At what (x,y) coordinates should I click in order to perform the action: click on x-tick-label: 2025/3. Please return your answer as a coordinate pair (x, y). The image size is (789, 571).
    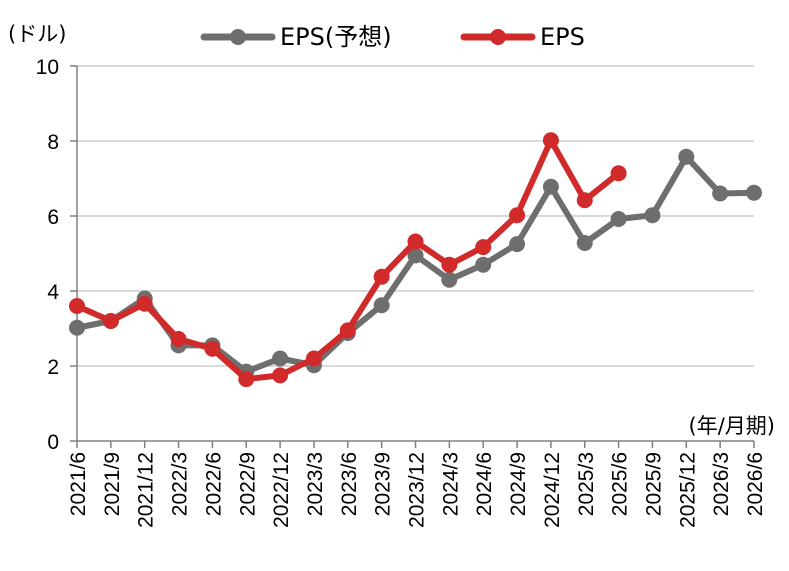
    Looking at the image, I should click on (586, 484).